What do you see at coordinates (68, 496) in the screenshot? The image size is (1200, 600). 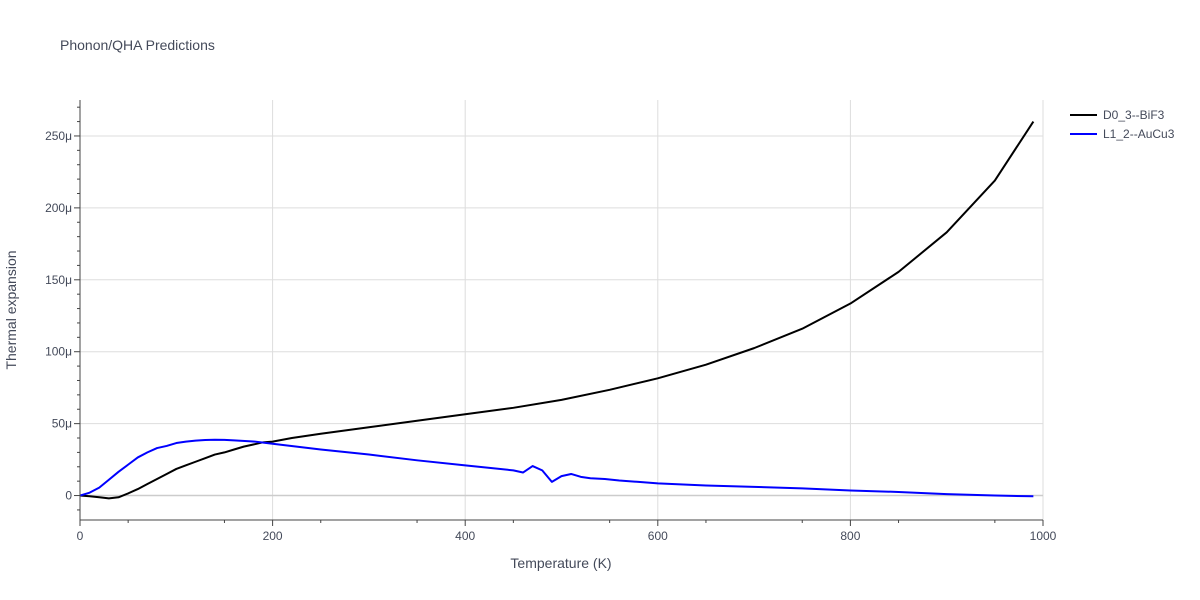 I see `y-tick-label: 0` at bounding box center [68, 496].